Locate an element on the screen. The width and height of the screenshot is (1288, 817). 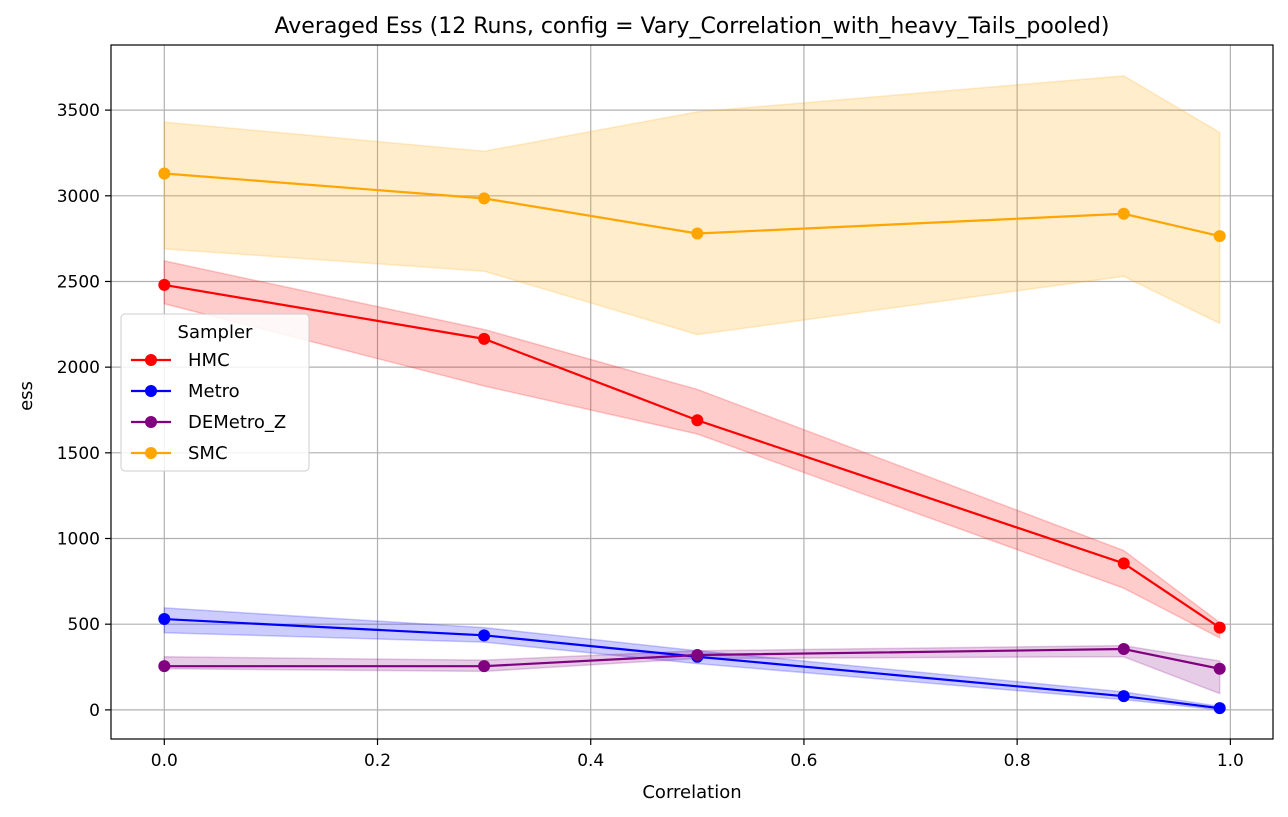
legend-item-metro: Metro is located at coordinates (185, 391).